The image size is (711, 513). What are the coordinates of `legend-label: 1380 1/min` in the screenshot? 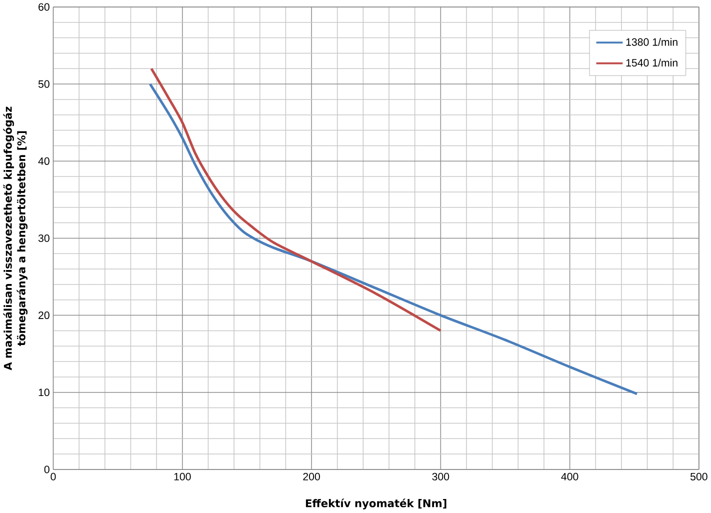 It's located at (652, 42).